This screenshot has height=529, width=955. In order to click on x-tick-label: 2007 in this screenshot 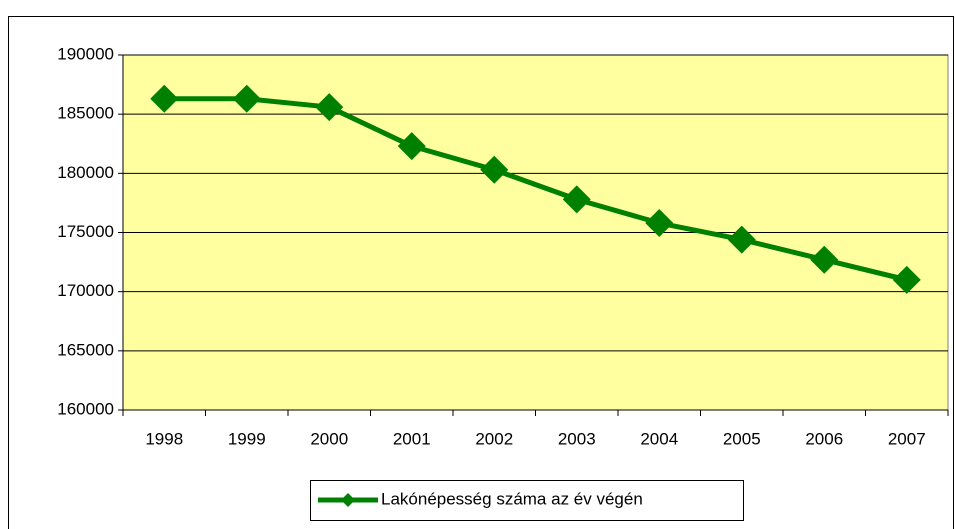, I will do `click(907, 438)`.